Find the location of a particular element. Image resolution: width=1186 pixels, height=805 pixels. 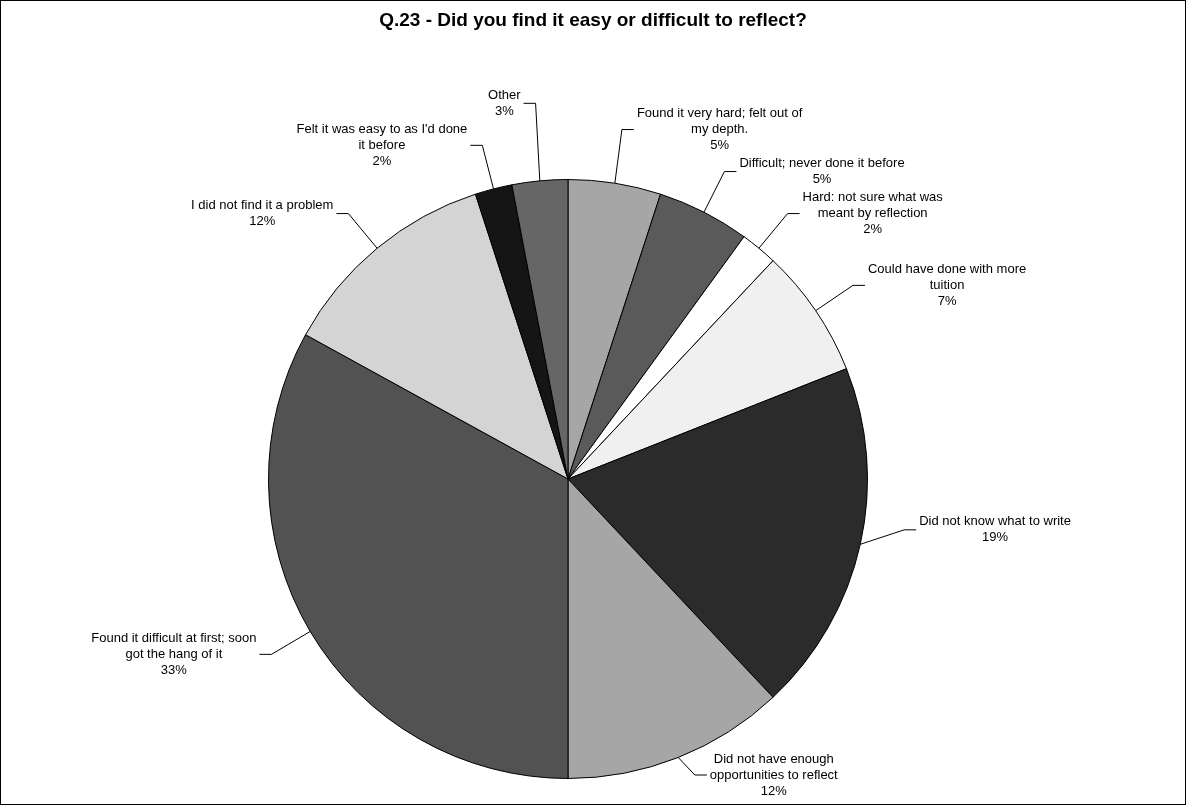

data-label: 19% is located at coordinates (995, 537).